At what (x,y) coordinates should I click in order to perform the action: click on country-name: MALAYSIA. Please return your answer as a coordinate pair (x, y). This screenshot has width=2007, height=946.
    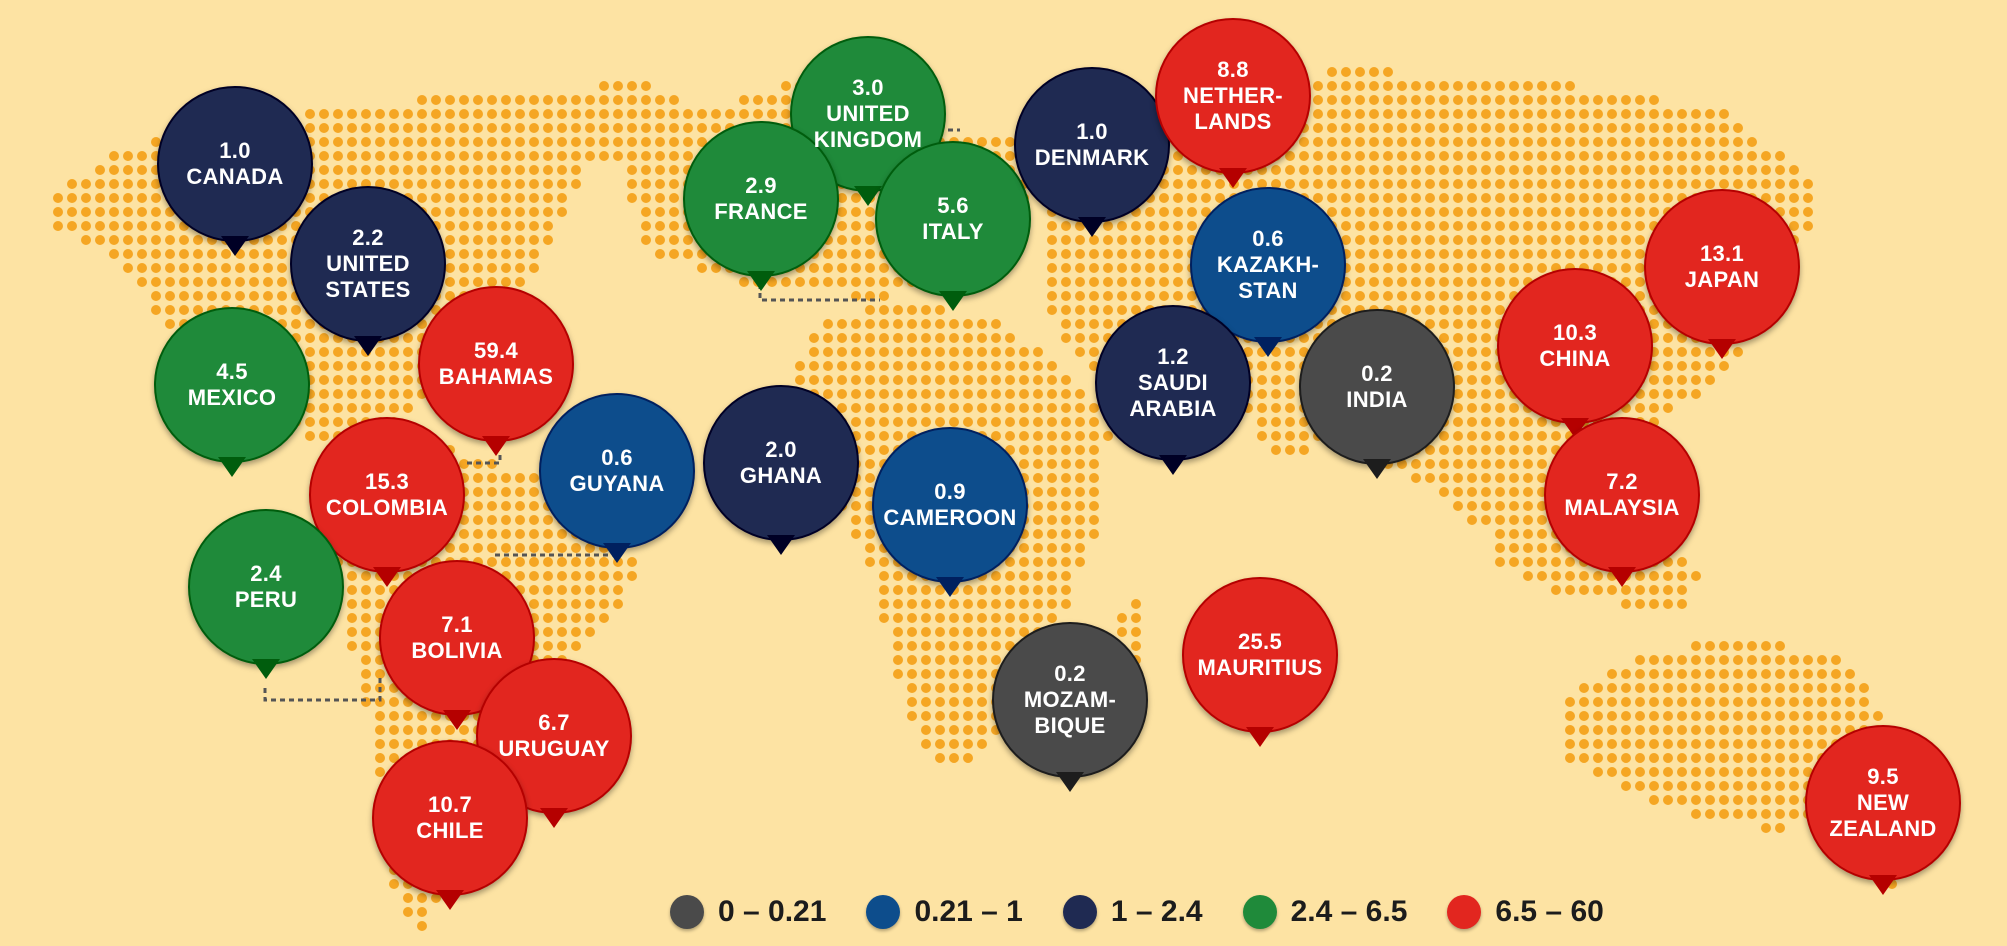
    Looking at the image, I should click on (1622, 507).